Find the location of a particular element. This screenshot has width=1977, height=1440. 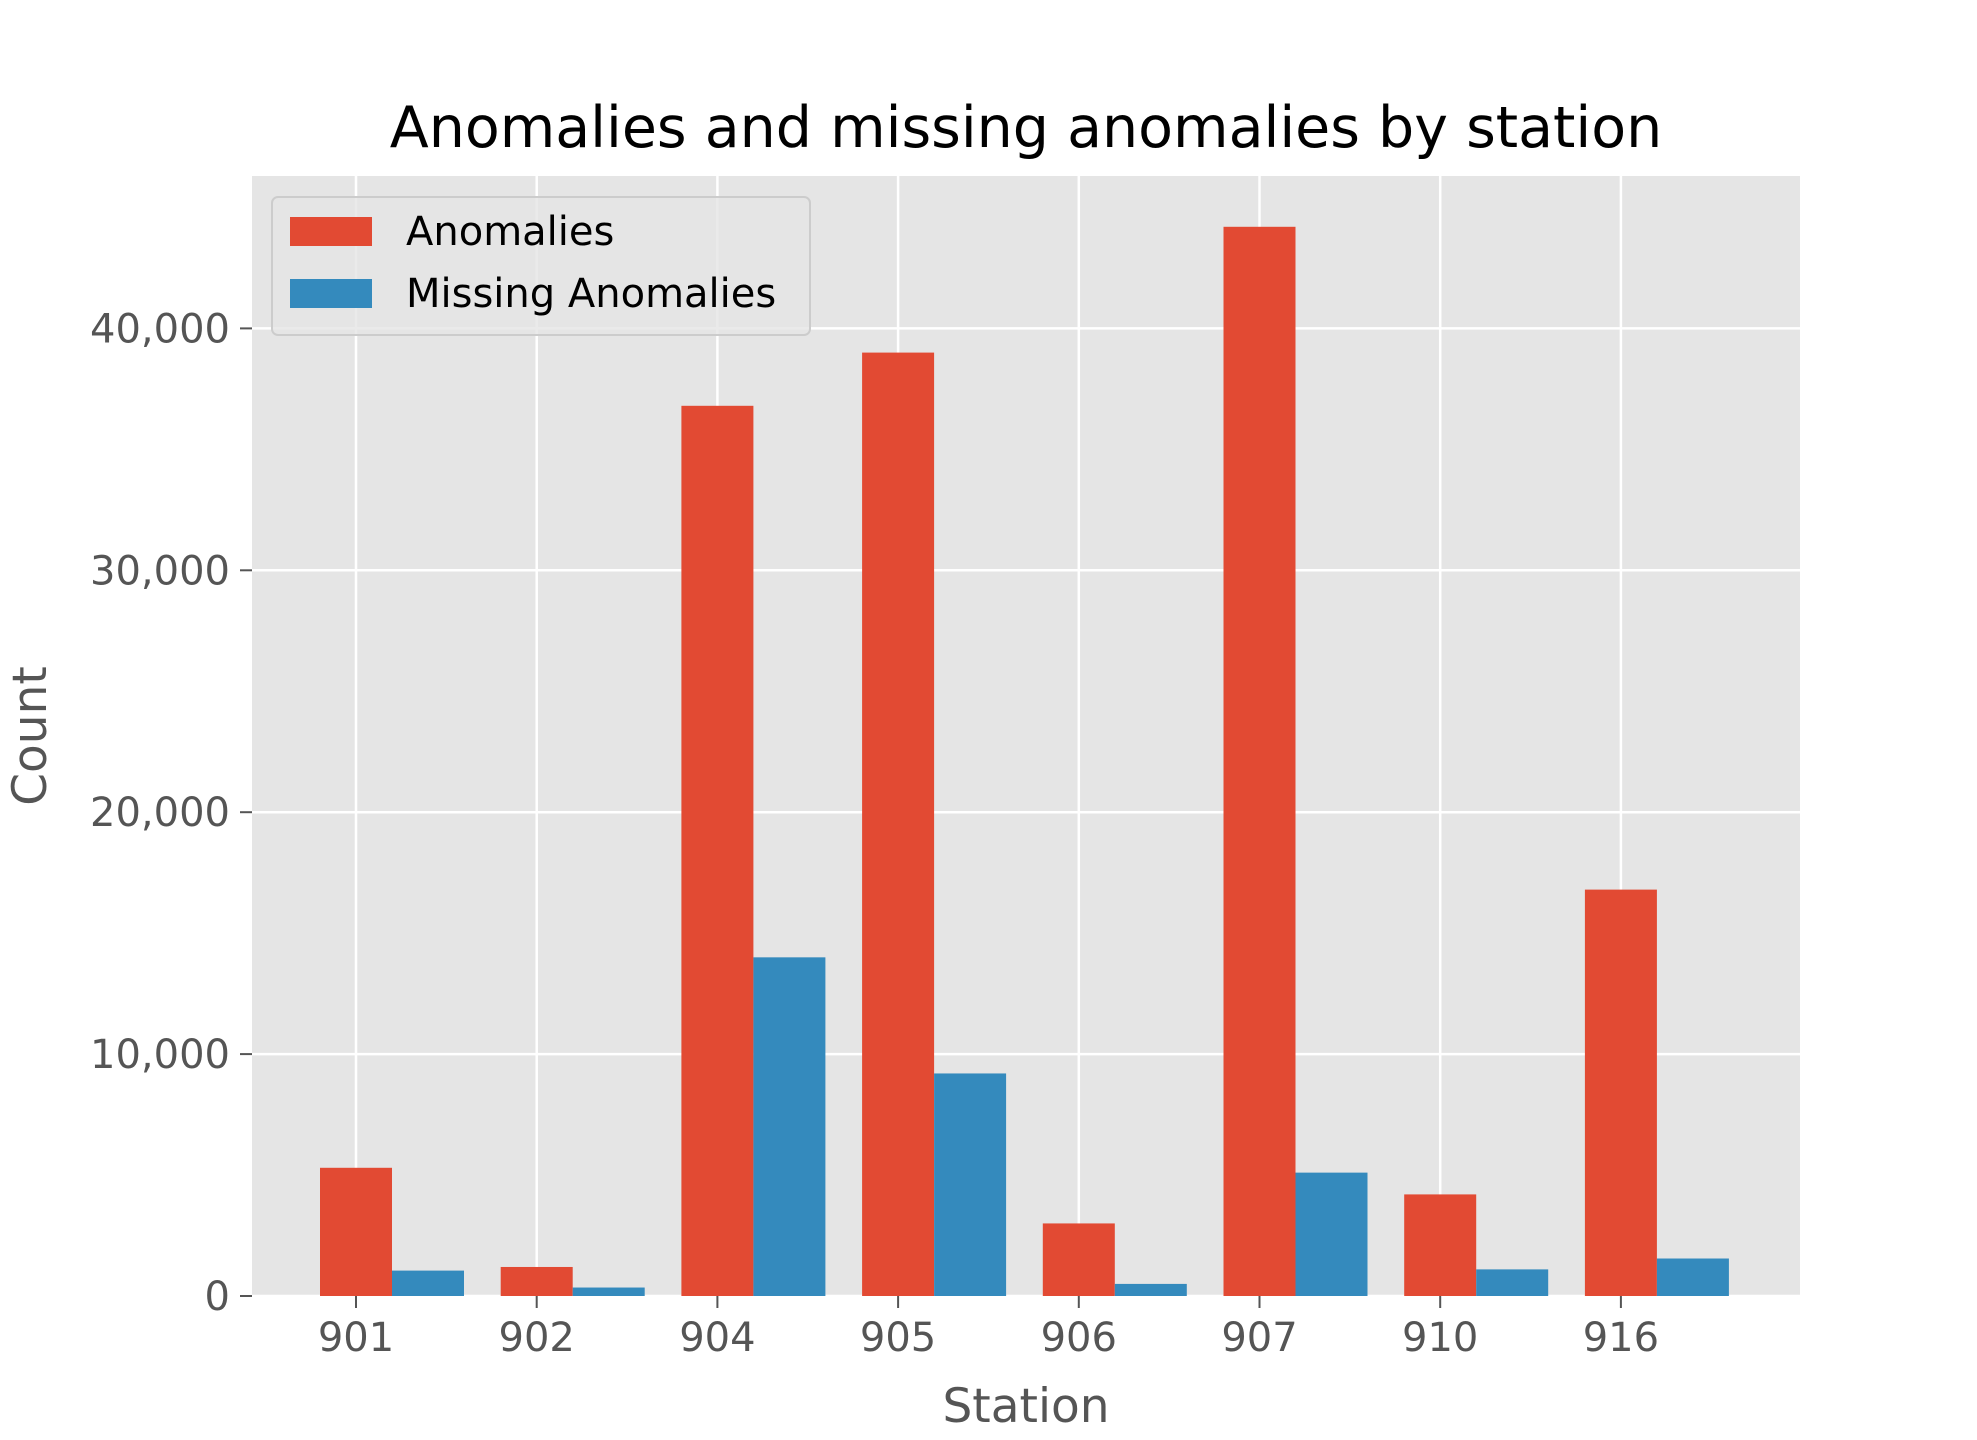

legend-frame is located at coordinates (541, 266).